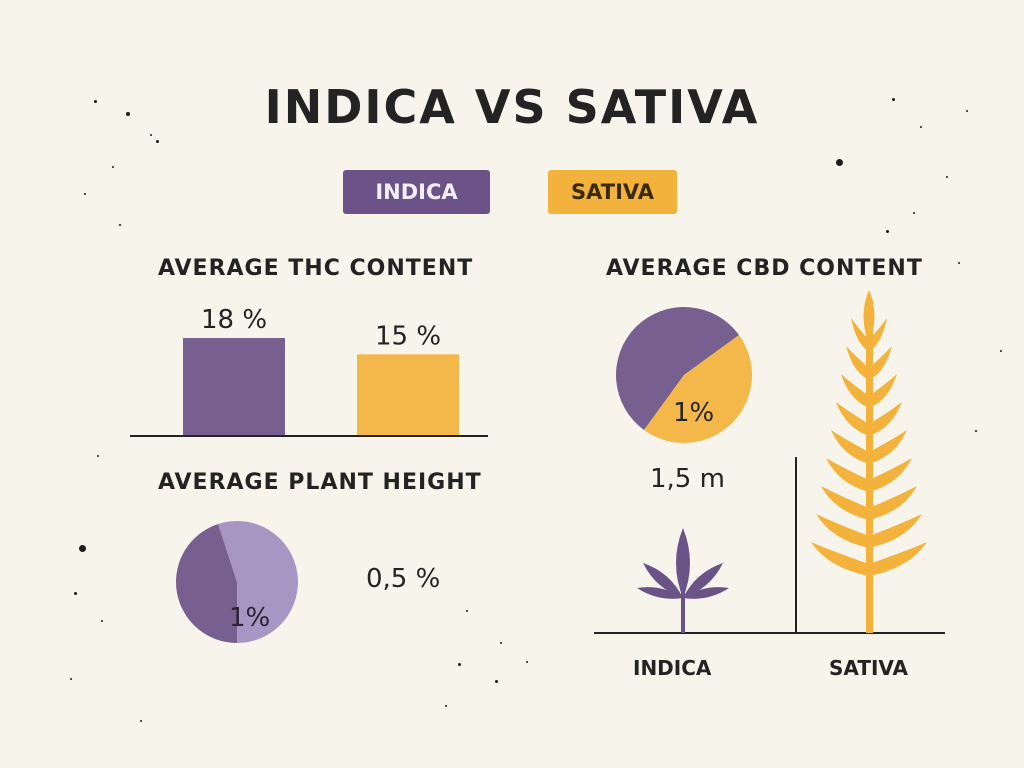  I want to click on indica-plant-icon, so click(683, 580).